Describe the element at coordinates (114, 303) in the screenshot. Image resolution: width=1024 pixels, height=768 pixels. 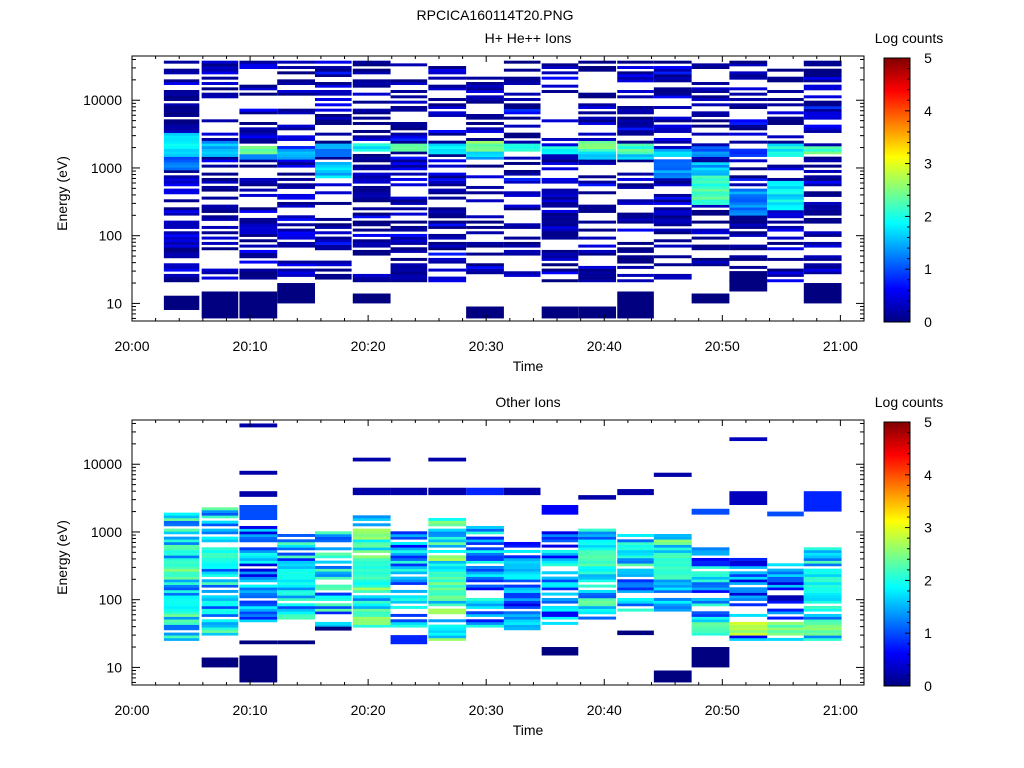
I see `y-tick-label: 10` at that location.